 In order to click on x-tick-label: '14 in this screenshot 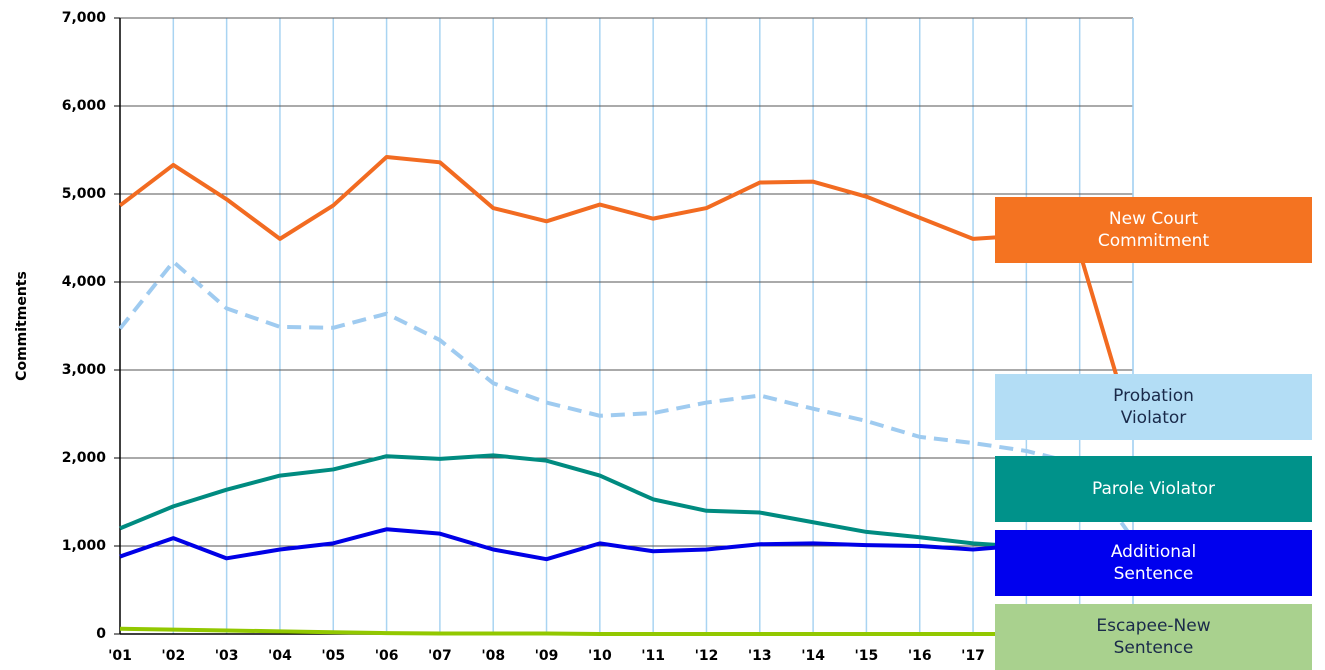, I will do `click(813, 656)`.